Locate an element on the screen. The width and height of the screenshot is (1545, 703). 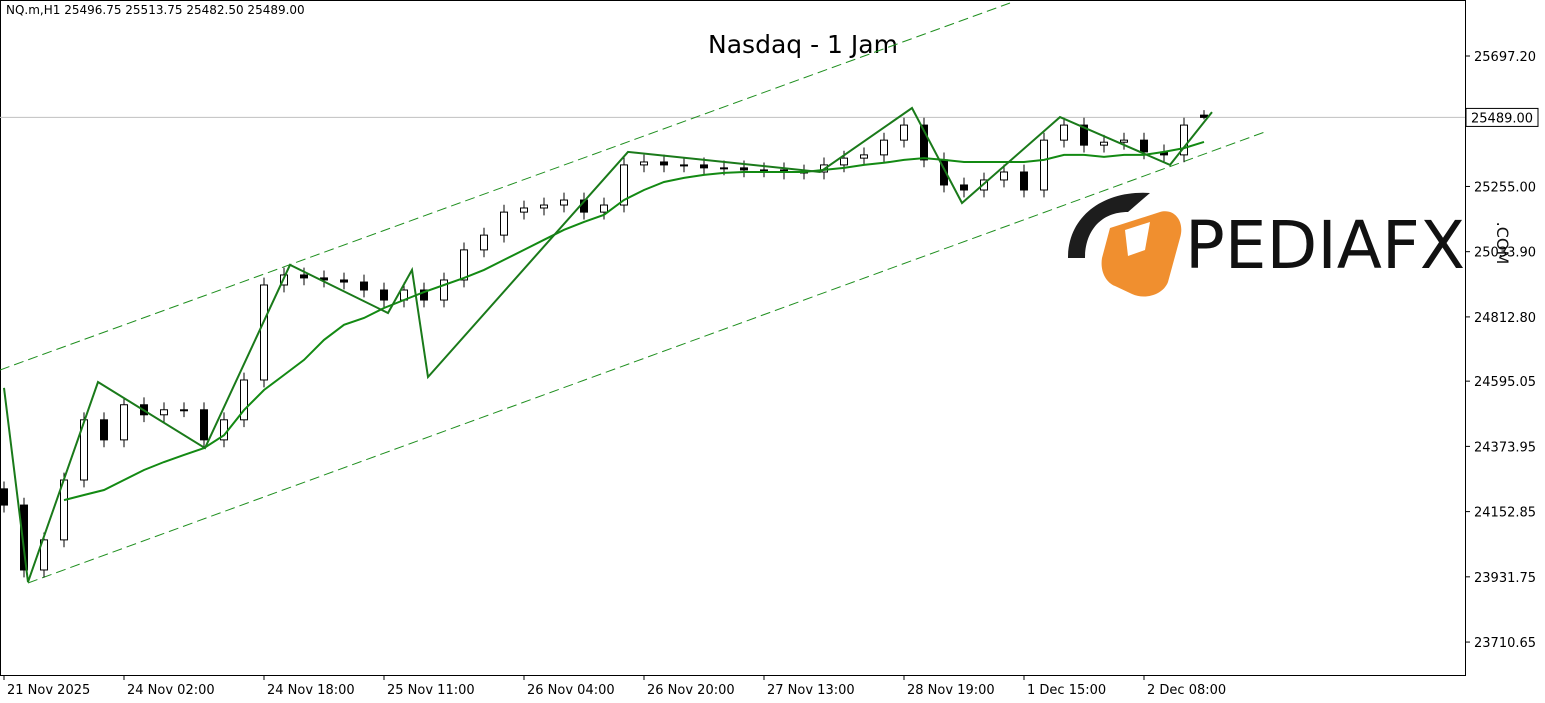
x-tick-label: 21 Nov 2025 is located at coordinates (48, 690).